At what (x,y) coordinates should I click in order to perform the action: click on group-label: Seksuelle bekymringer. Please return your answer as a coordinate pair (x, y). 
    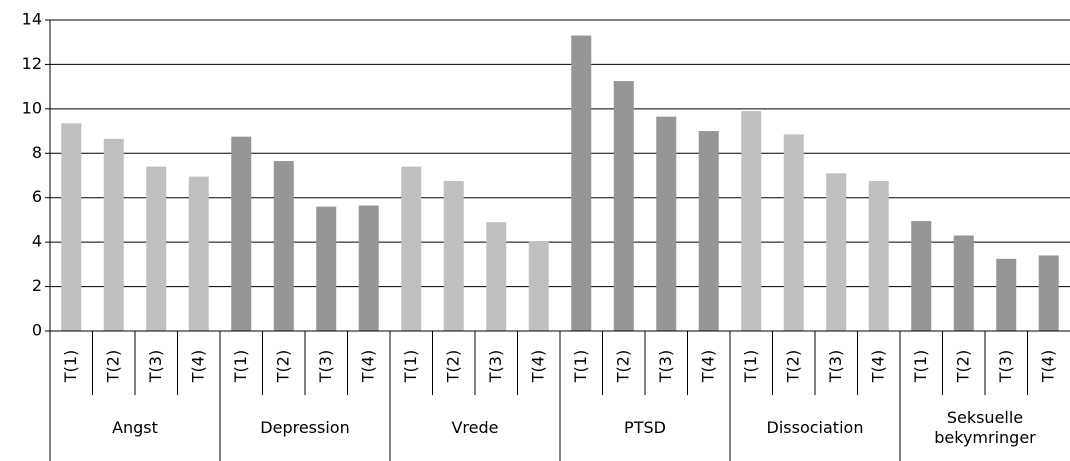
    Looking at the image, I should click on (985, 427).